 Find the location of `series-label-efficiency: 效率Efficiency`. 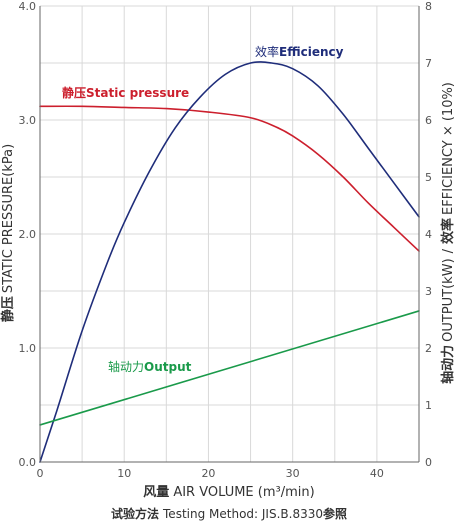

series-label-efficiency: 效率Efficiency is located at coordinates (299, 51).